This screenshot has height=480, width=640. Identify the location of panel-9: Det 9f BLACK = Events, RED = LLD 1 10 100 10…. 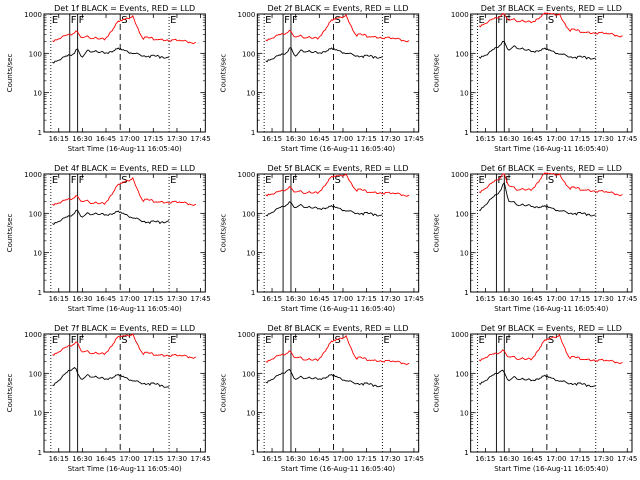
(535, 398).